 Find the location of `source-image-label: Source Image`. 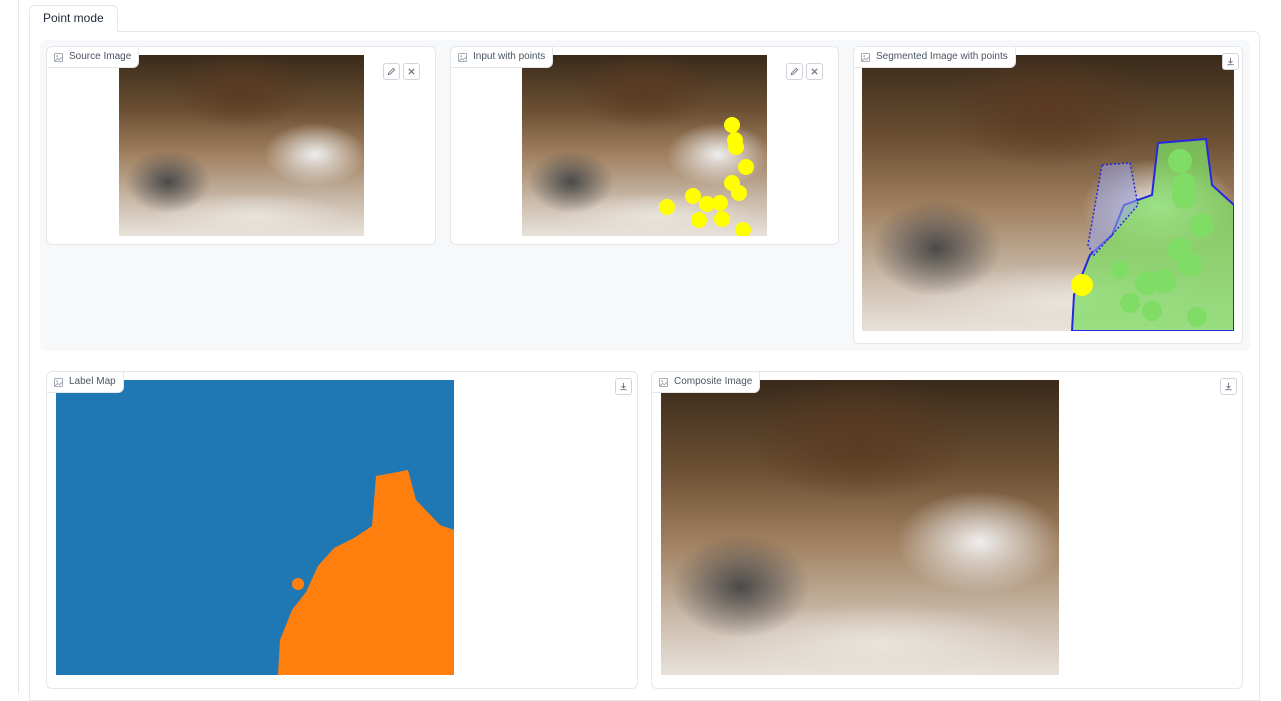

source-image-label: Source Image is located at coordinates (93, 57).